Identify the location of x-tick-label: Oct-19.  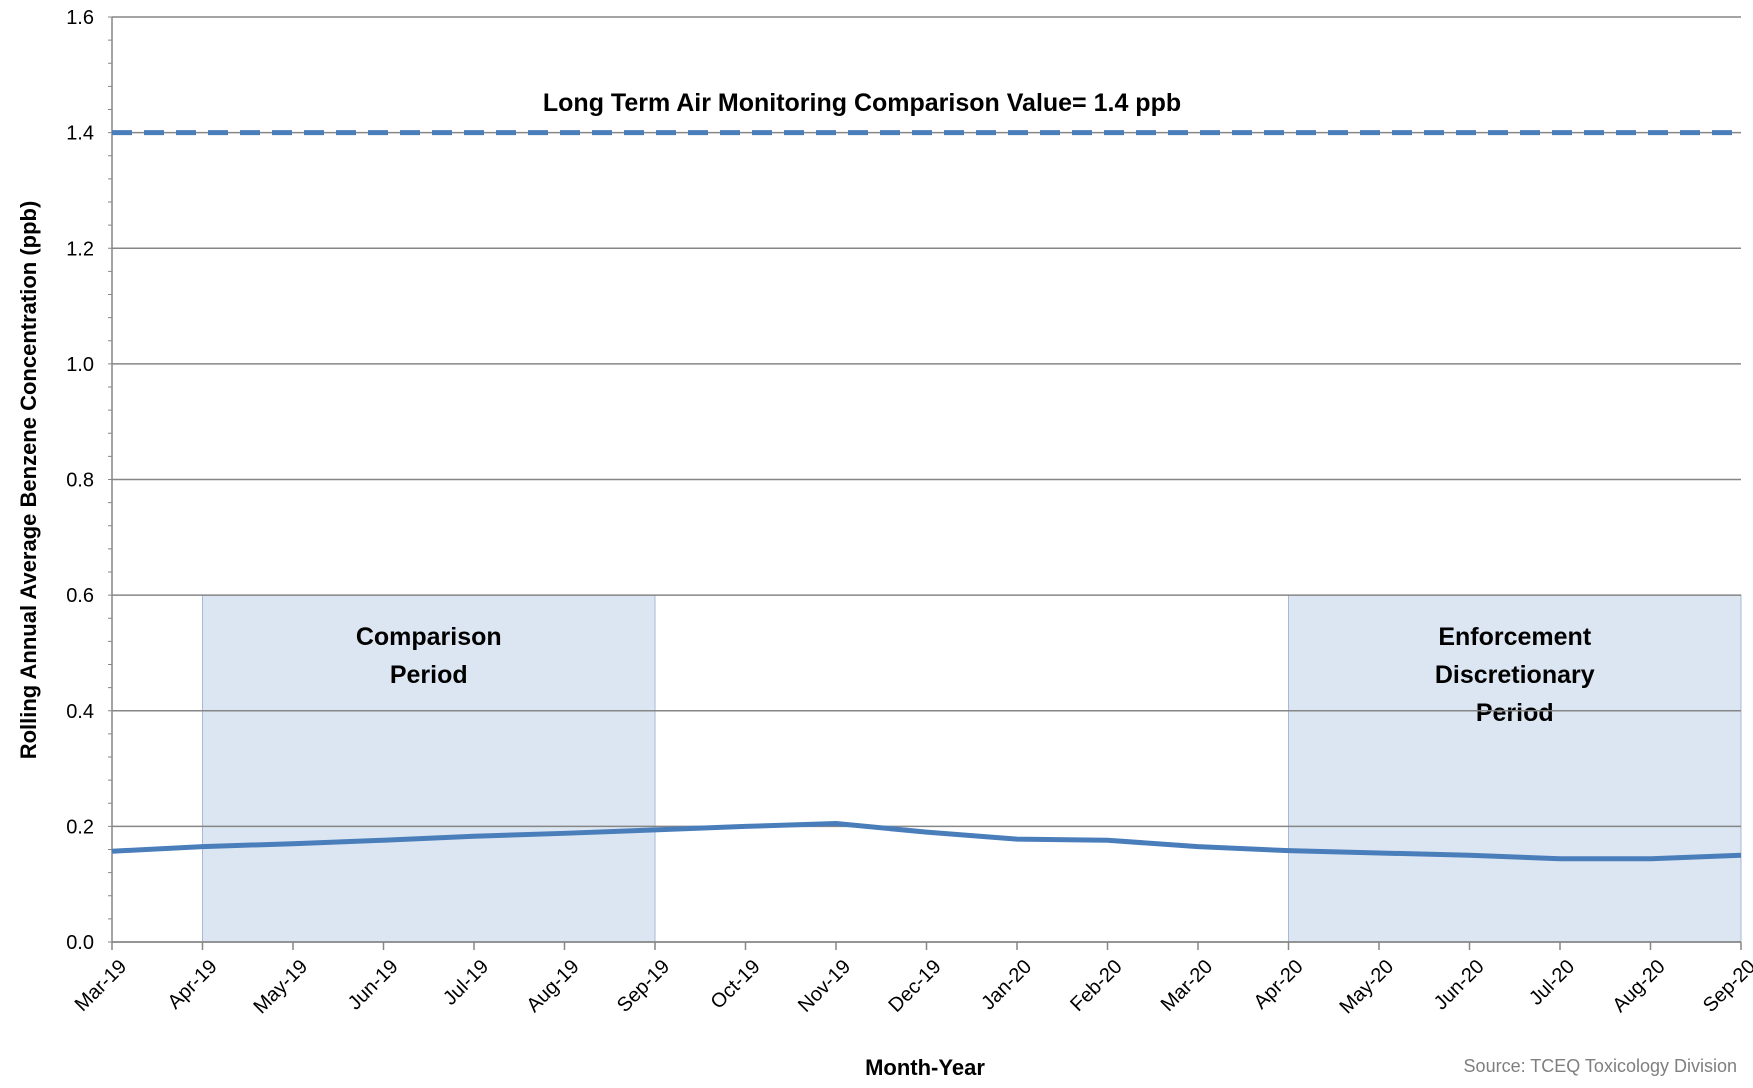
(736, 985).